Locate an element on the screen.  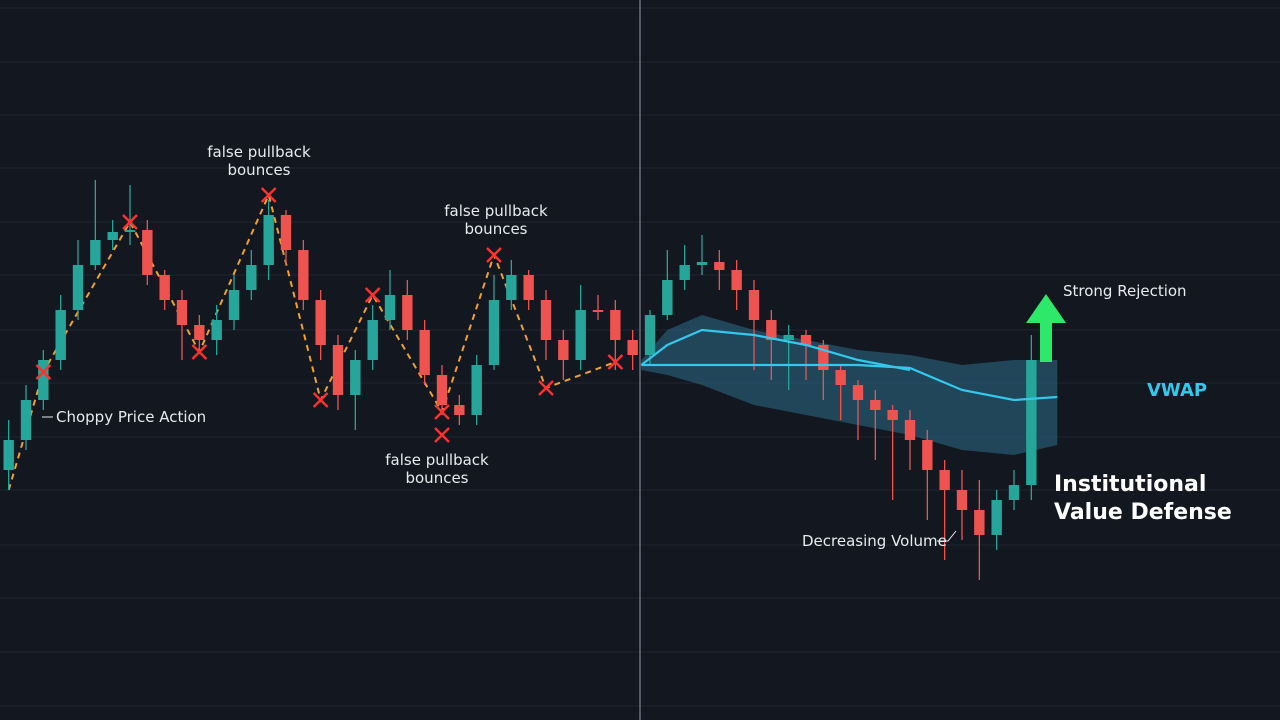
annotation: Strong Rejection is located at coordinates (1125, 291).